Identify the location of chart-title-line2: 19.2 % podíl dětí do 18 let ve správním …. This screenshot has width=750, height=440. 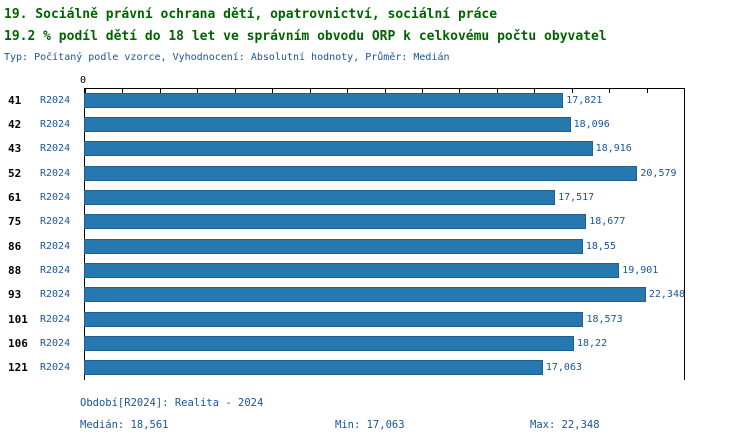
(305, 36).